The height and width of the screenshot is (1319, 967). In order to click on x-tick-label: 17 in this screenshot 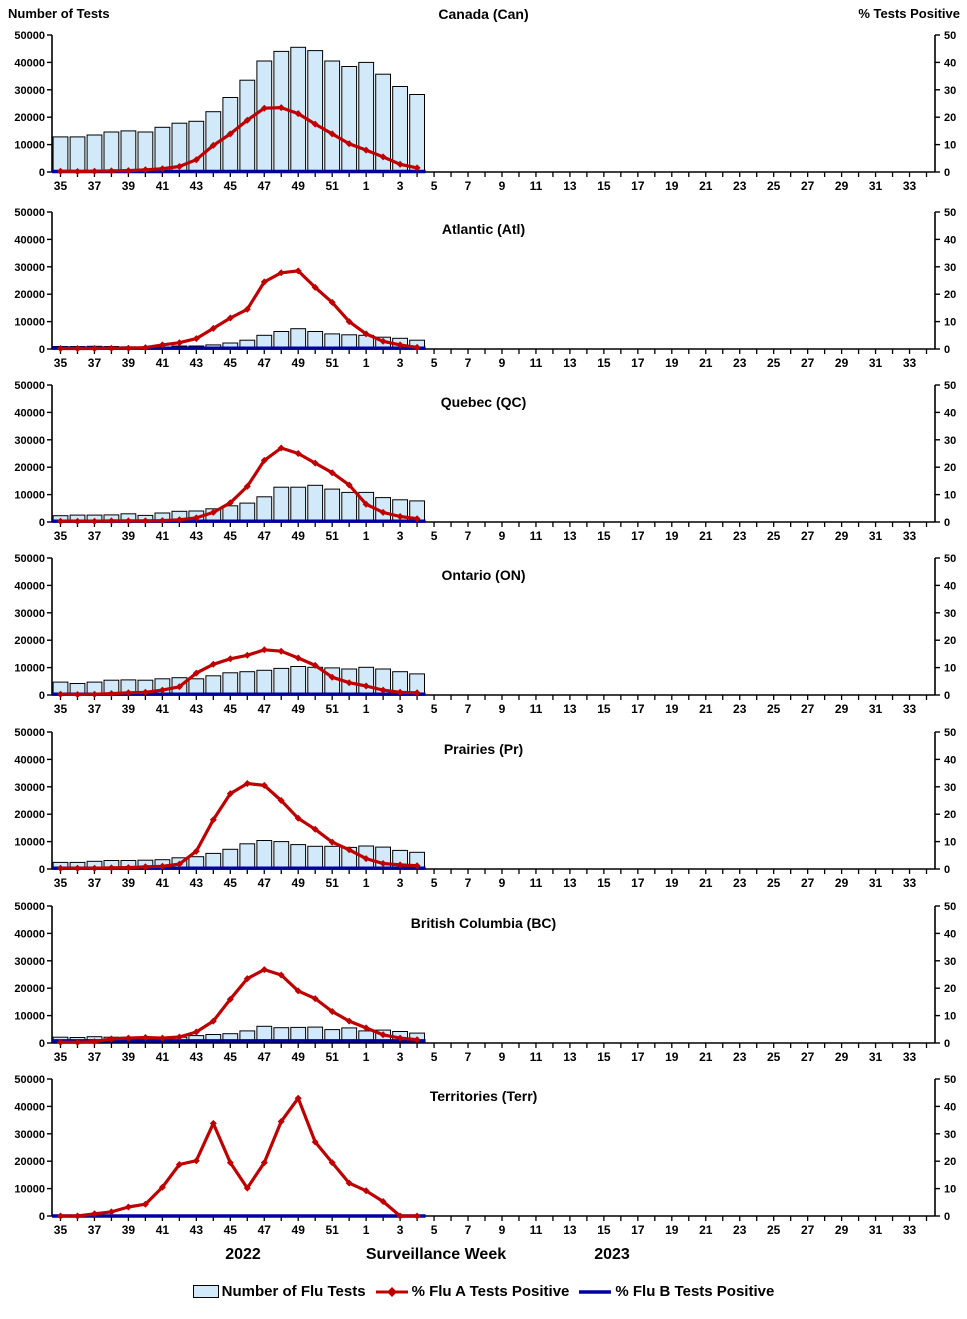, I will do `click(638, 363)`.